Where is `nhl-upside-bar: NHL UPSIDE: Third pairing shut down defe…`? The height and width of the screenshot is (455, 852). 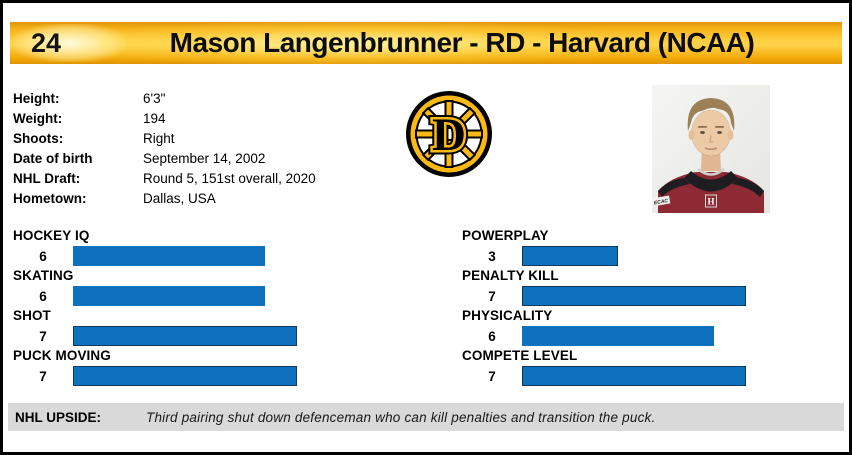
nhl-upside-bar: NHL UPSIDE: Third pairing shut down defe… is located at coordinates (426, 417).